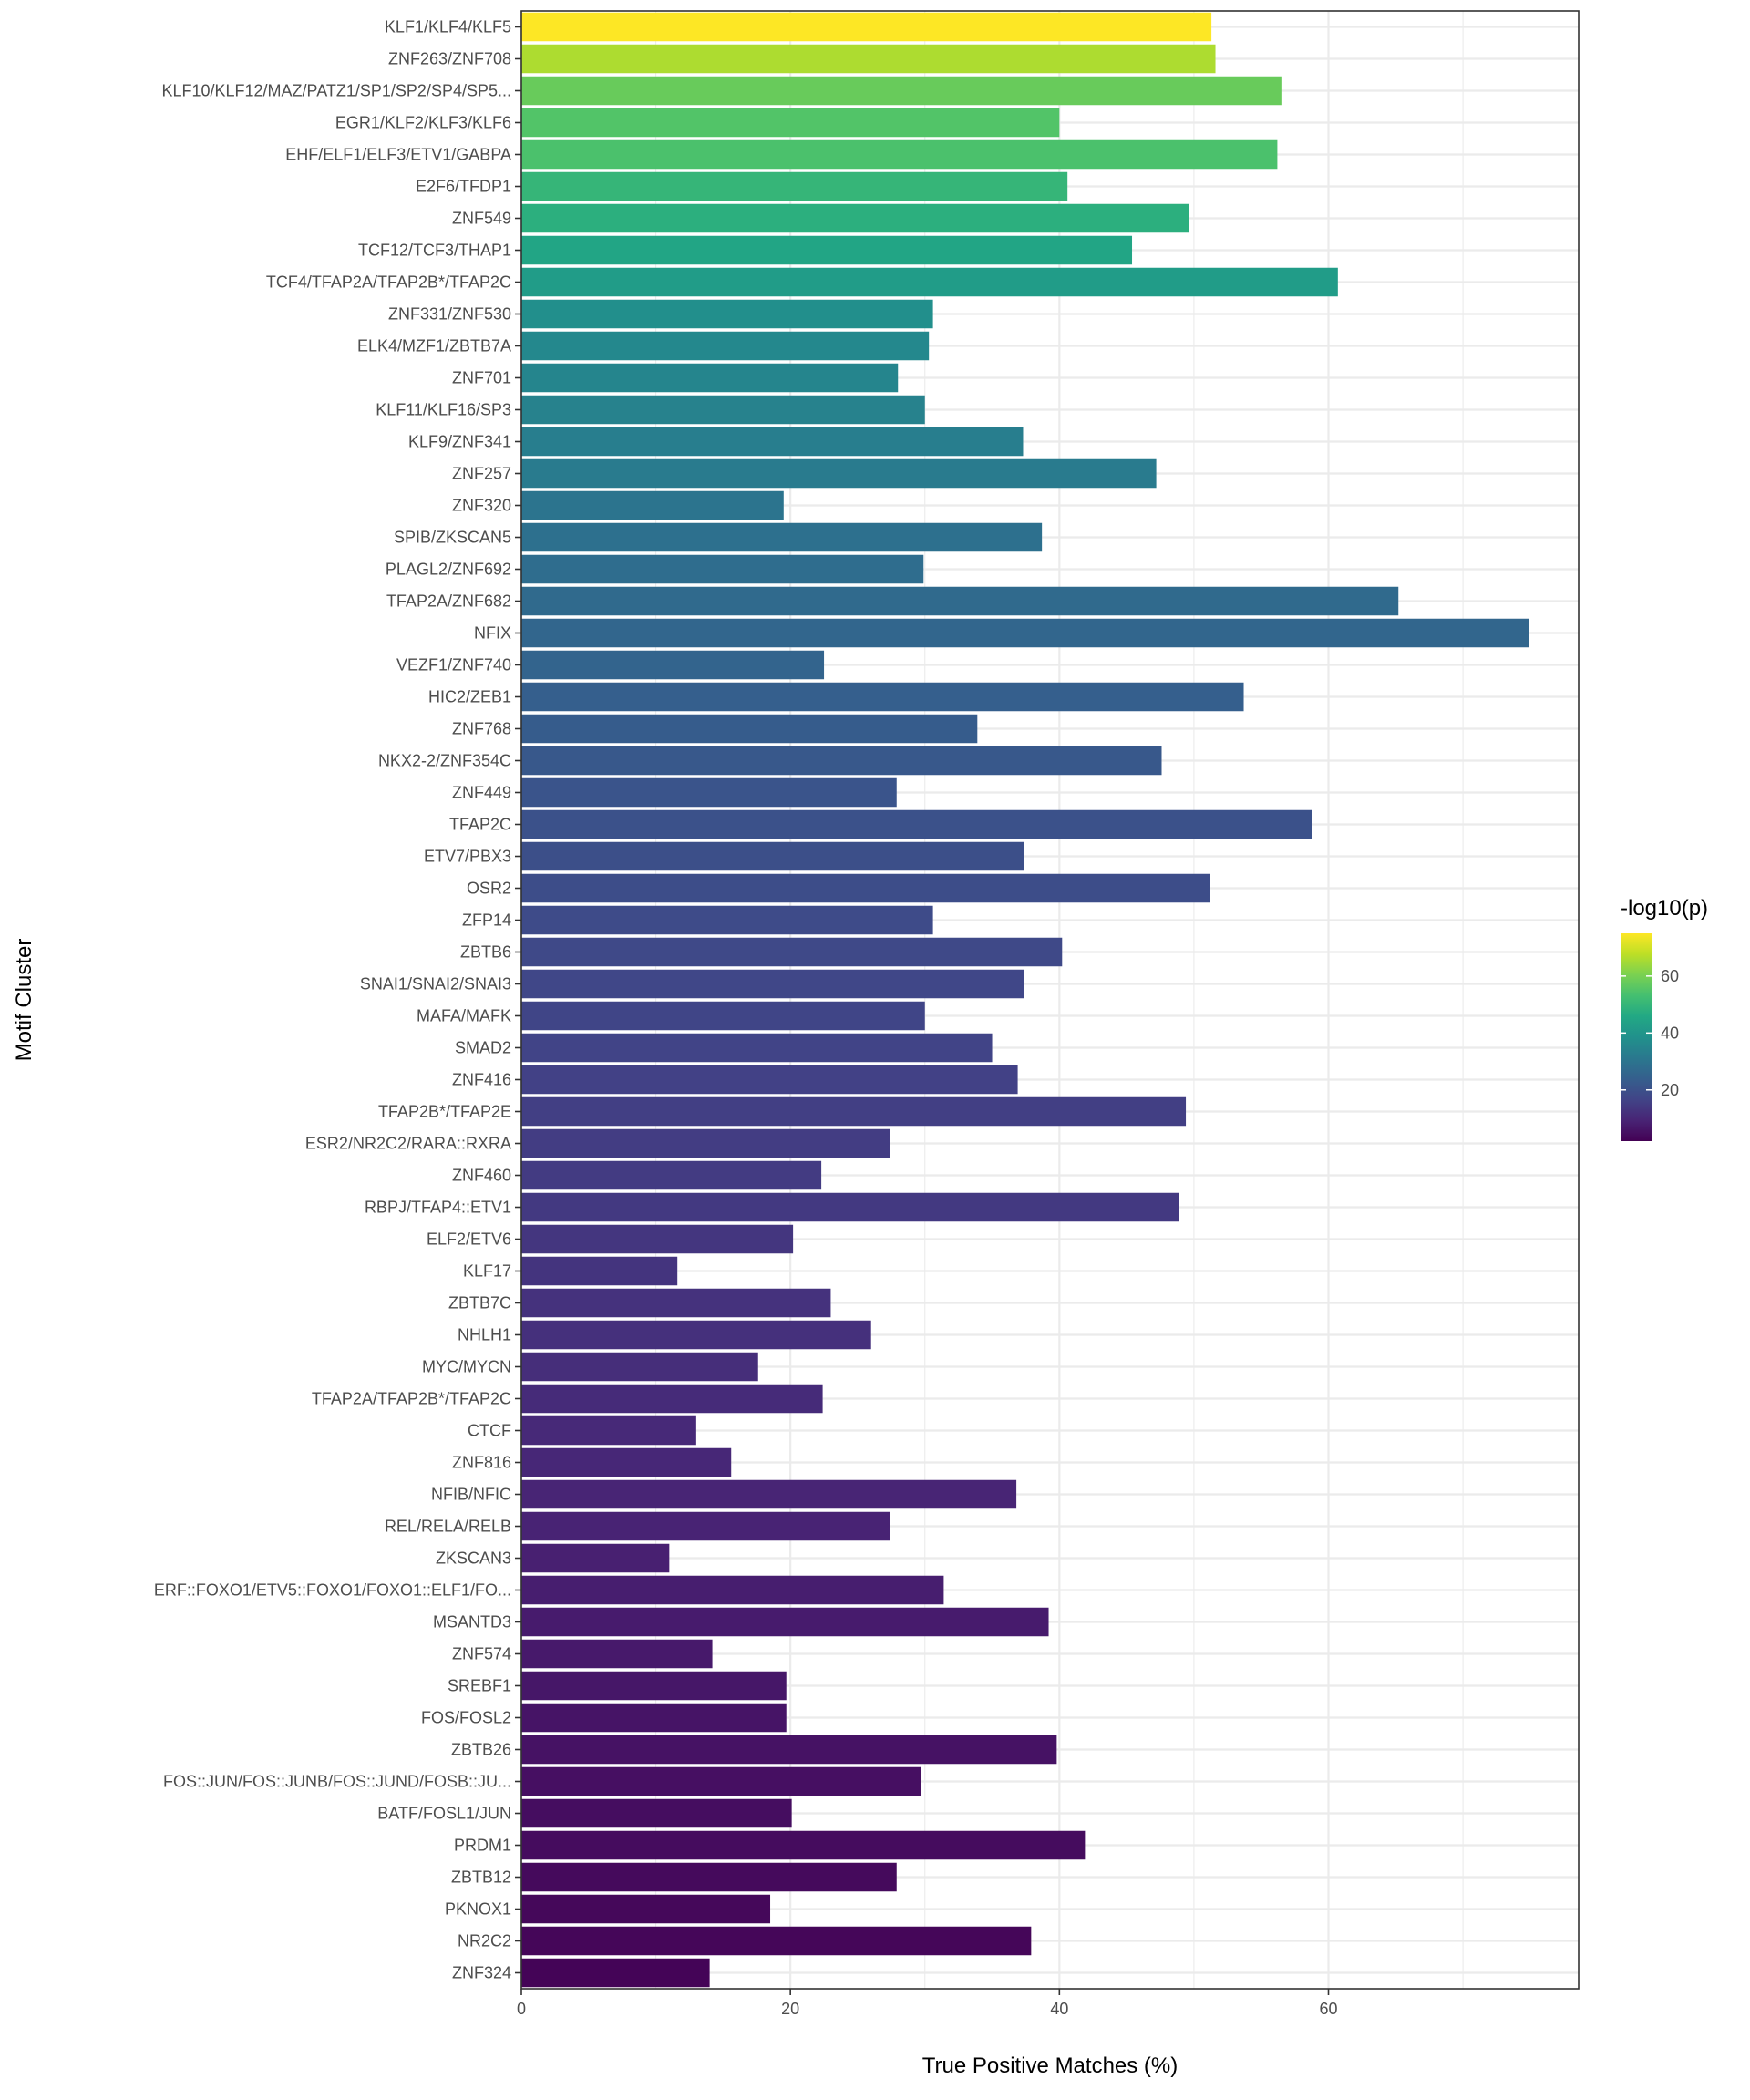  I want to click on legend-ticks: 20 40 60, so click(1650, 1033).